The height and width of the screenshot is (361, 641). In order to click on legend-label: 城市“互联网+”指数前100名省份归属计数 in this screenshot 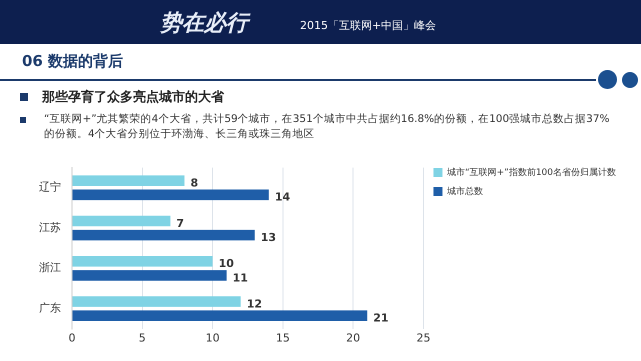, I will do `click(531, 172)`.